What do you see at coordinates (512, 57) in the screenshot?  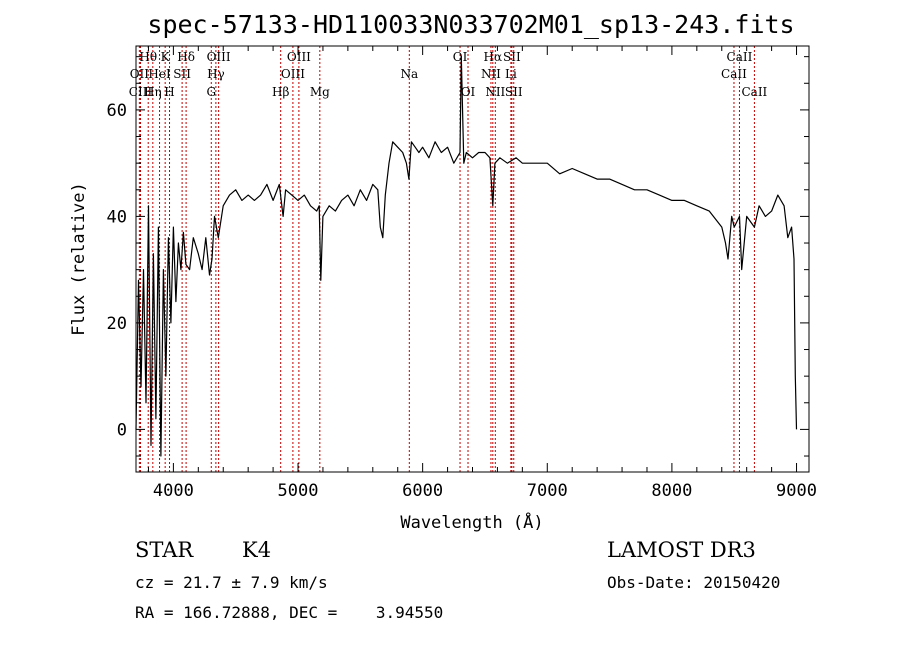 I see `line-marker-label-23: SII` at bounding box center [512, 57].